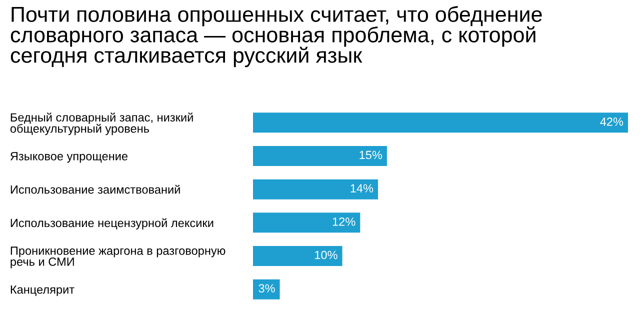  I want to click on y-tick-label: Бедный словарный запас, низкий общекультурный уровень, so click(101, 124).